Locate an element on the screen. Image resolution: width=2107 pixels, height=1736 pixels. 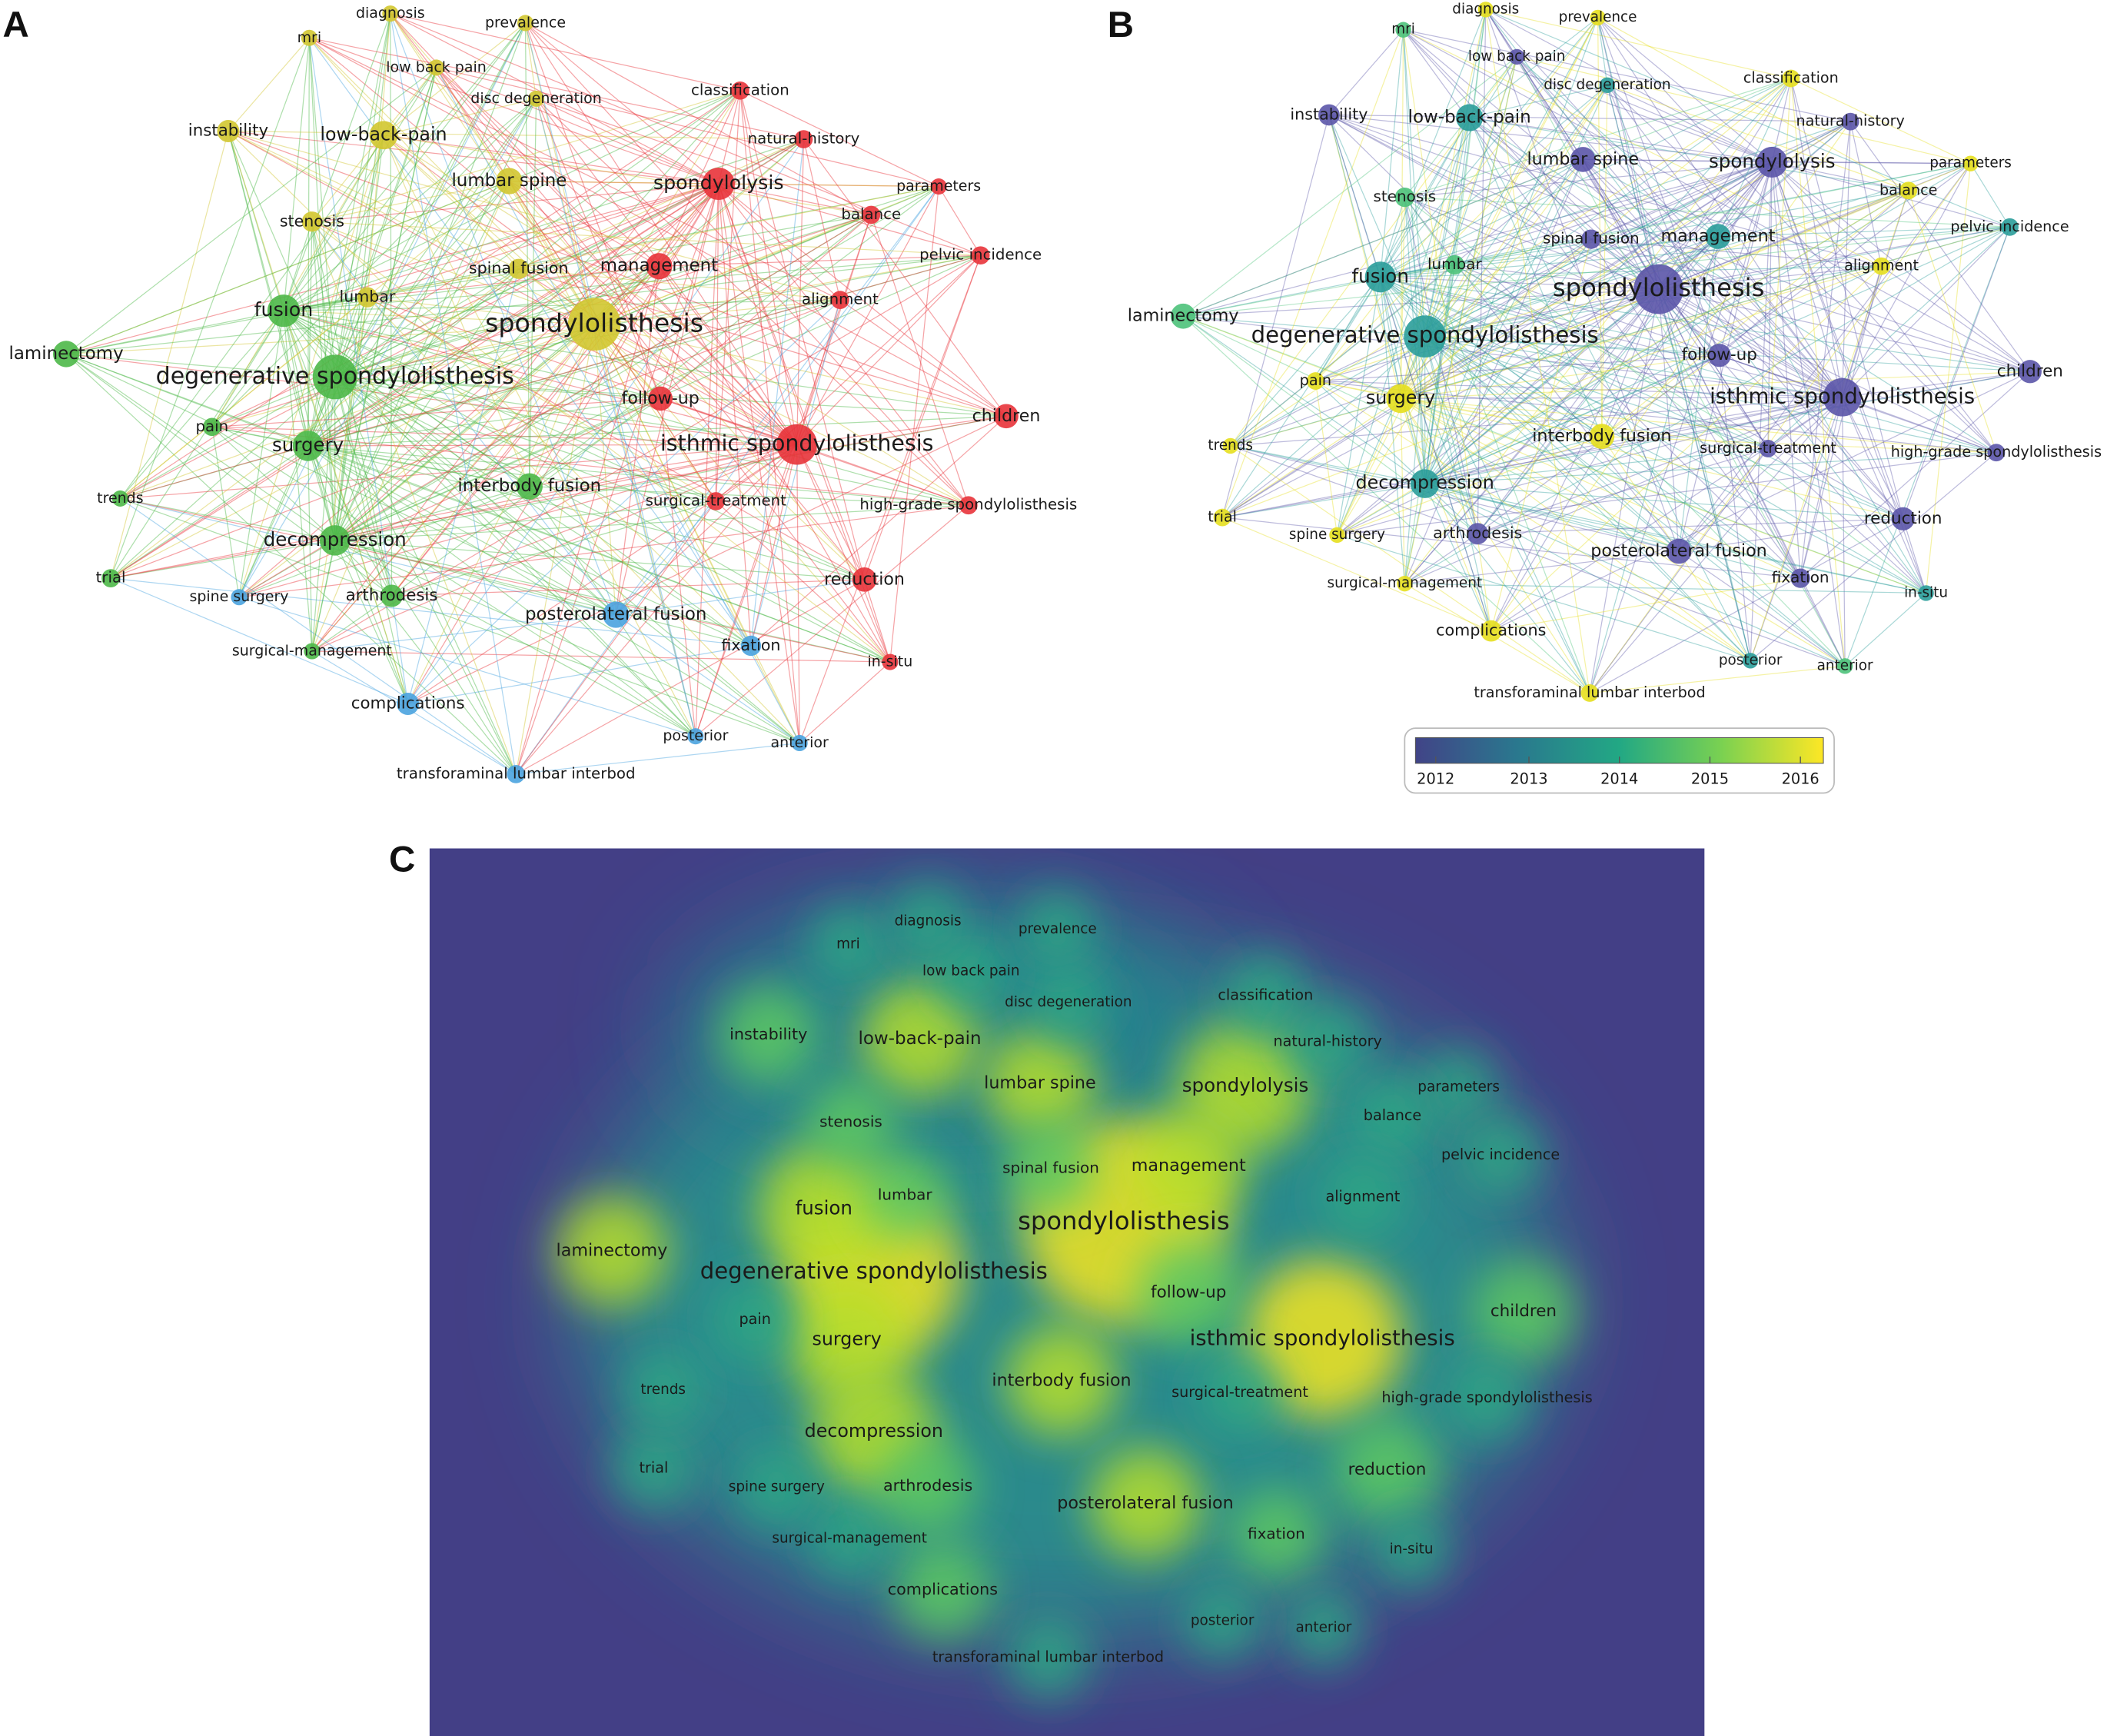
keyword-label: posterolateral fusion is located at coordinates (1678, 550).